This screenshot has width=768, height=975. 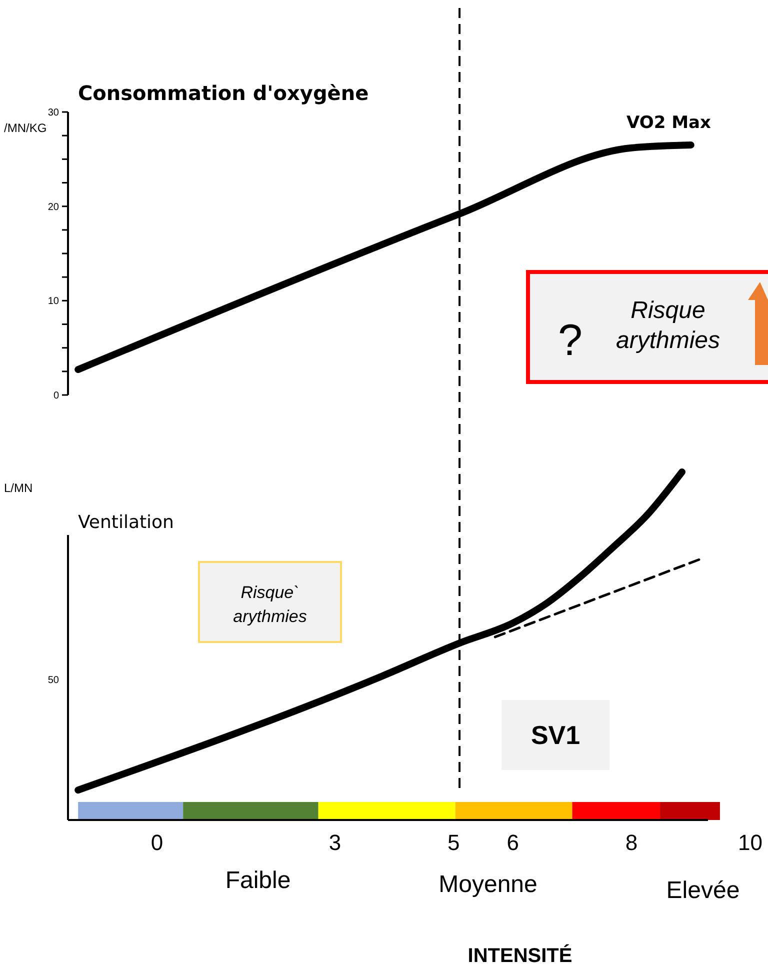 What do you see at coordinates (157, 842) in the screenshot?
I see `x-tick-label: 0` at bounding box center [157, 842].